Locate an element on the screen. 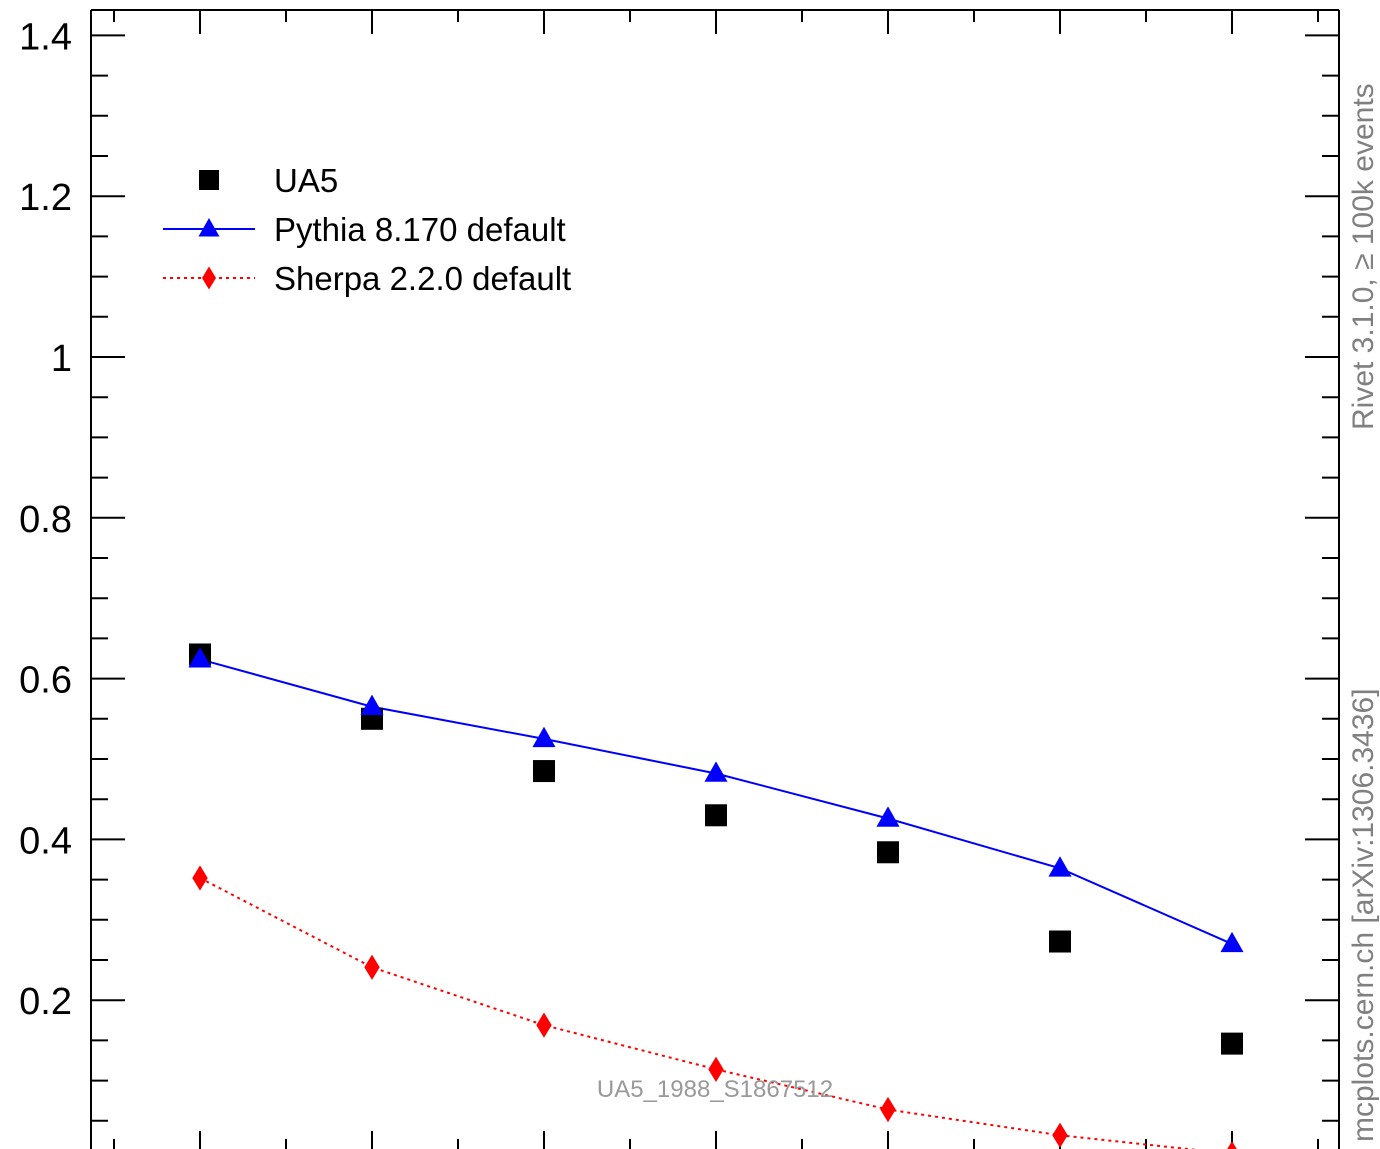 The height and width of the screenshot is (1149, 1380). y-tick-label: 1 is located at coordinates (61, 359).